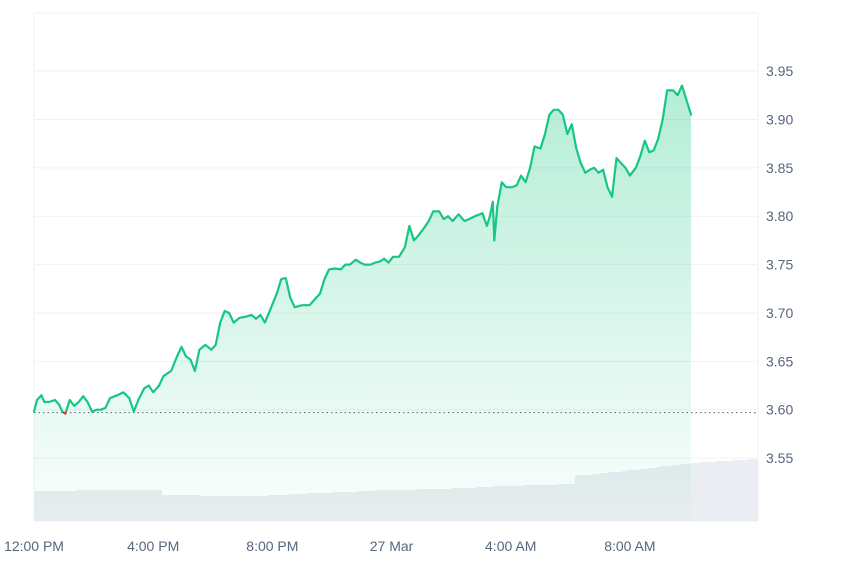  Describe the element at coordinates (779, 216) in the screenshot. I see `y-tick-label: 3.80` at that location.